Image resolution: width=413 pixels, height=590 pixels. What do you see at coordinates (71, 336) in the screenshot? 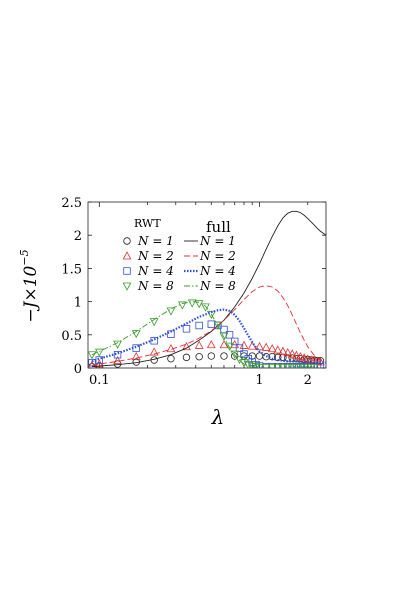
I see `y-tick-label: 0.5` at bounding box center [71, 336].